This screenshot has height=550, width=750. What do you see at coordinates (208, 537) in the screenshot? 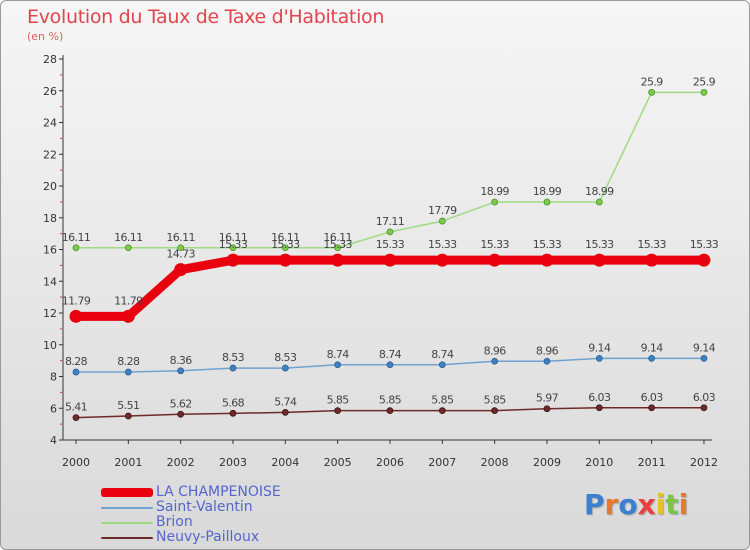
I see `legend-label: Neuvy-Pailloux` at bounding box center [208, 537].